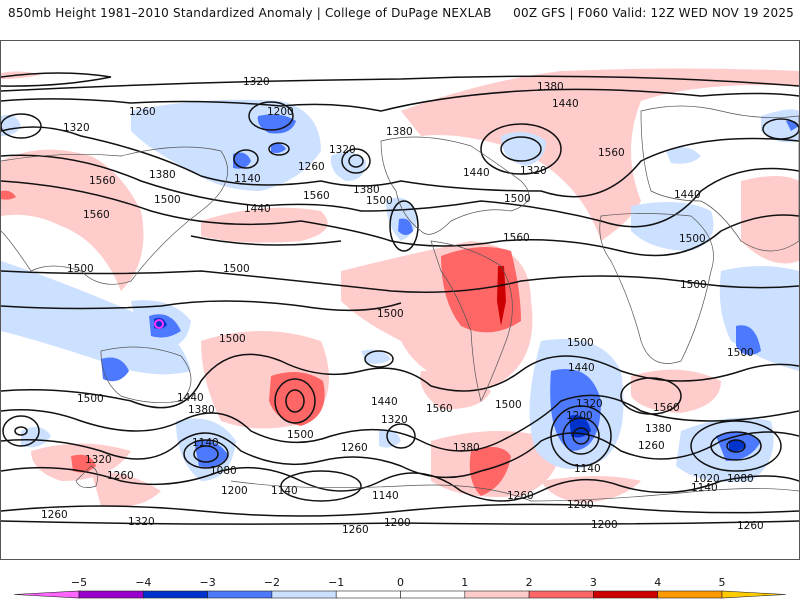 Image resolution: width=800 pixels, height=600 pixels. Describe the element at coordinates (264, 225) in the screenshot. I see `pos-anomaly-north-pacific` at that location.